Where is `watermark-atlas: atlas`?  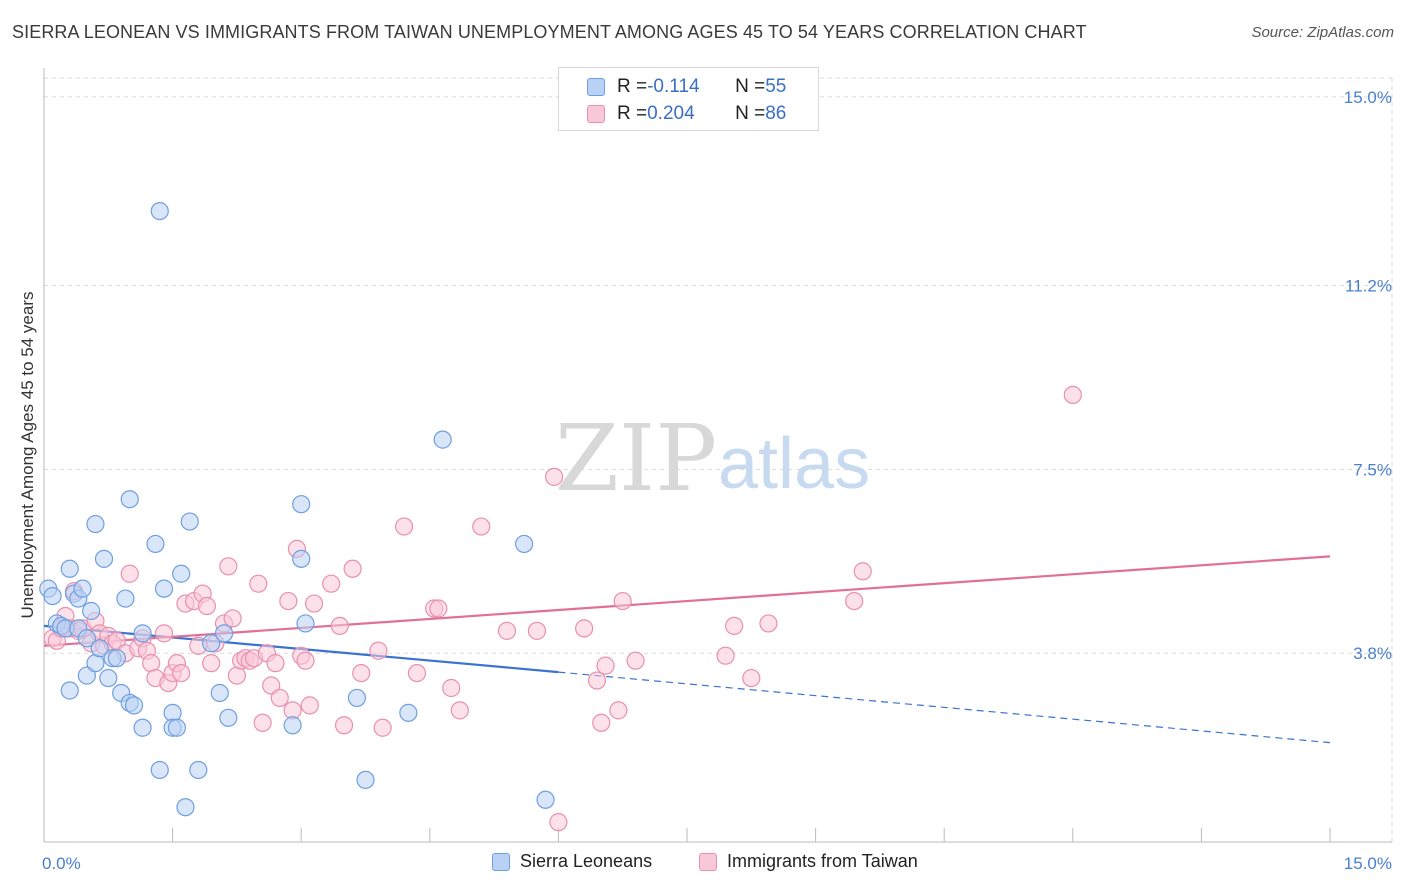
watermark-atlas: atlas is located at coordinates (794, 464).